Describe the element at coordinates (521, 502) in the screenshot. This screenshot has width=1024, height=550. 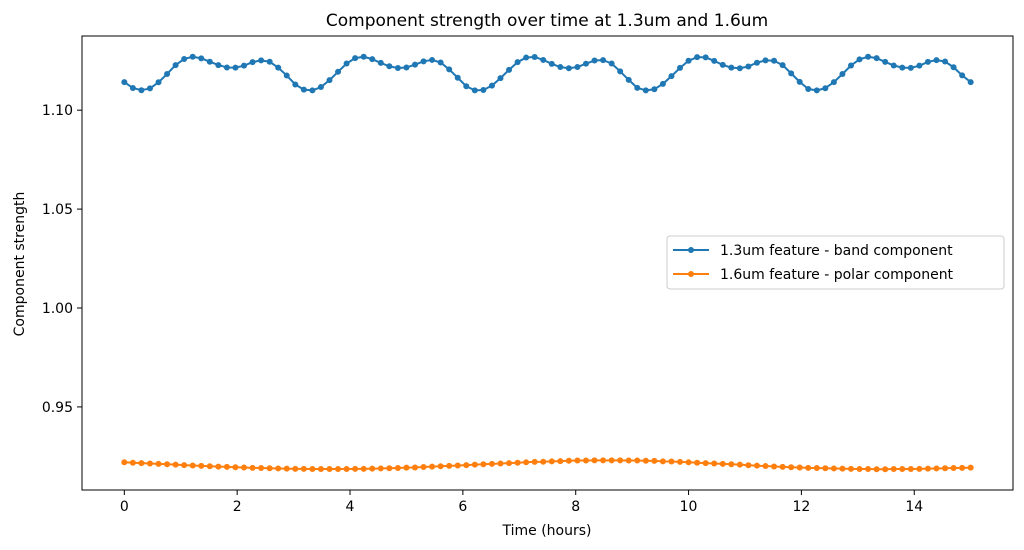
I see `x-axis: 0 2 4 6 8 10 12 14` at that location.